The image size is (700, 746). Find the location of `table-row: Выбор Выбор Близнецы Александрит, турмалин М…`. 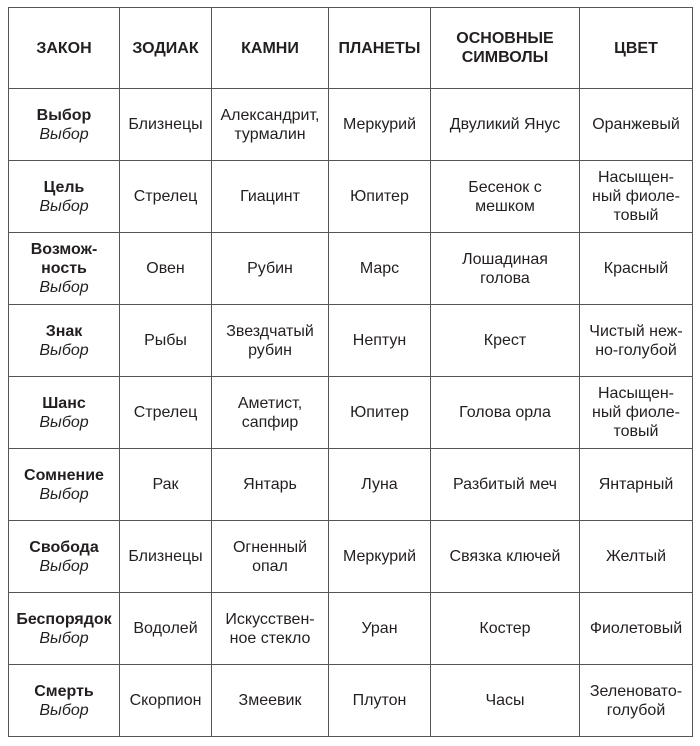

table-row: Выбор Выбор Близнецы Александрит, турмалин М… is located at coordinates (350, 124).